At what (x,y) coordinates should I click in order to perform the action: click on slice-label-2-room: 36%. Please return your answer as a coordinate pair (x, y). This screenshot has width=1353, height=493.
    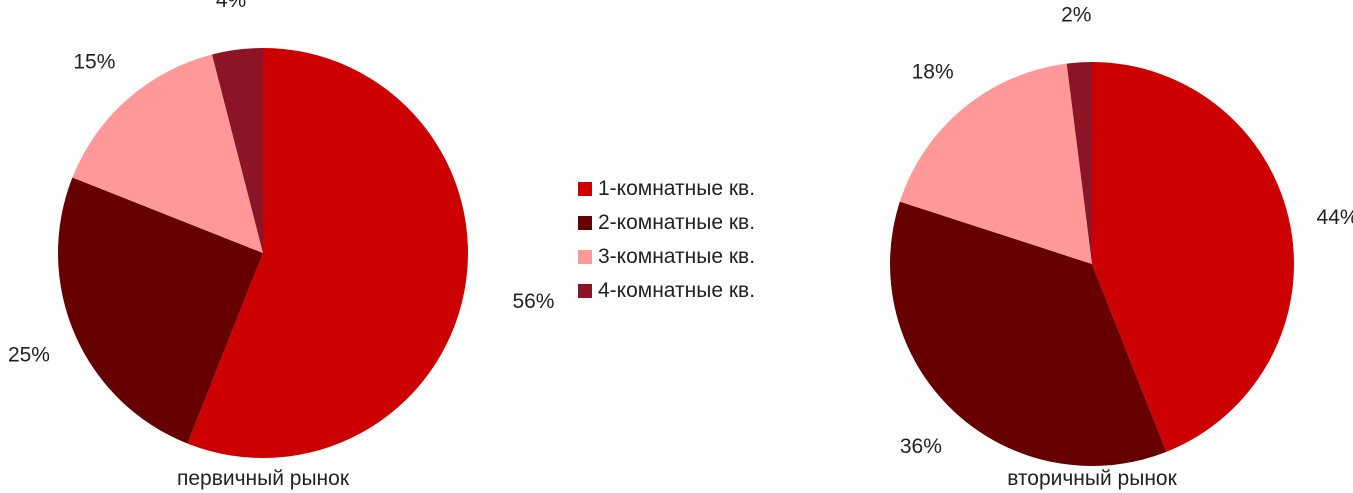
    Looking at the image, I should click on (921, 446).